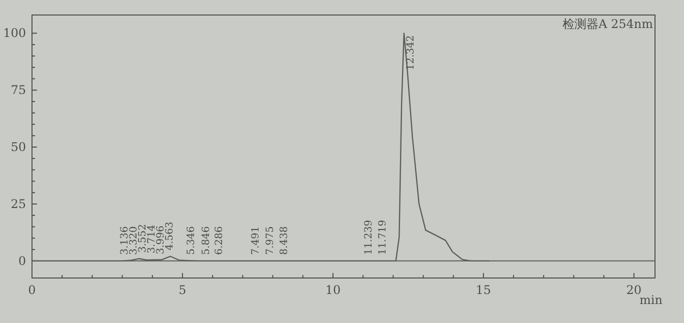 This screenshot has width=684, height=323. I want to click on annotation: 7.491, so click(256, 240).